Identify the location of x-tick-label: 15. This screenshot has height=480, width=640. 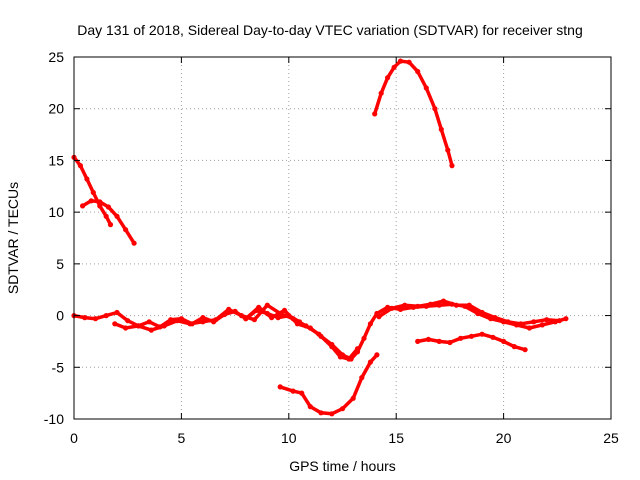
(396, 438).